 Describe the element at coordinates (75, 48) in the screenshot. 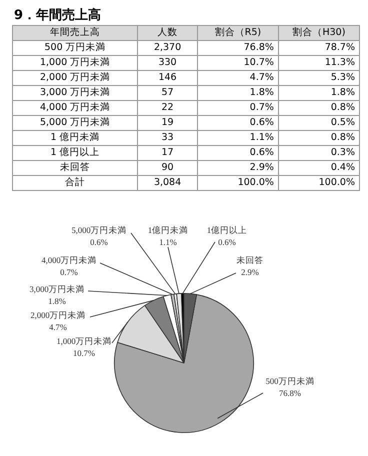

I see `text: 500 万円未満` at that location.